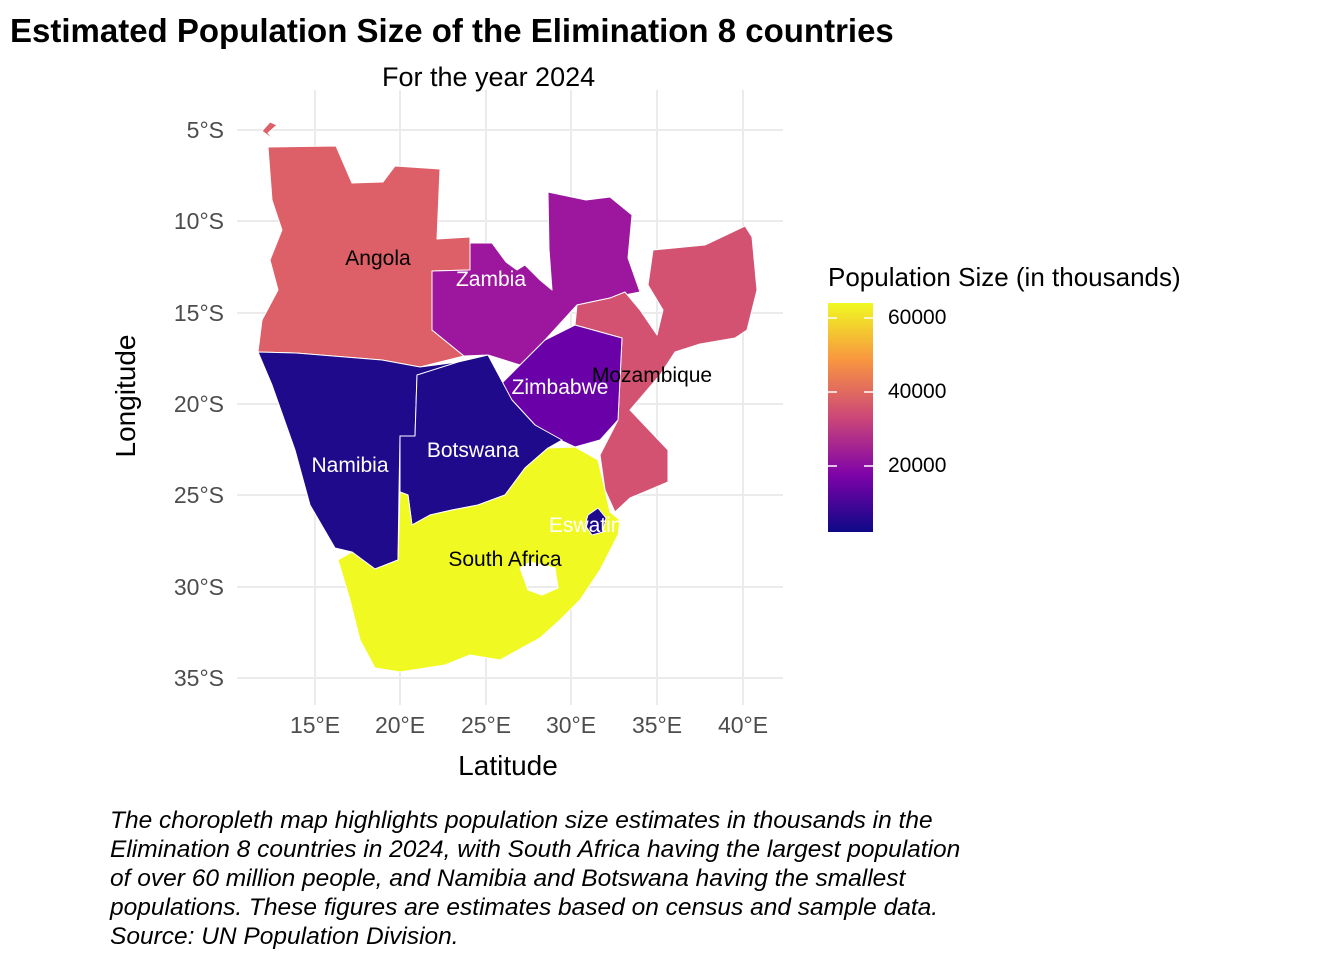 This screenshot has width=1344, height=960. I want to click on x-tick: 40°E, so click(743, 725).